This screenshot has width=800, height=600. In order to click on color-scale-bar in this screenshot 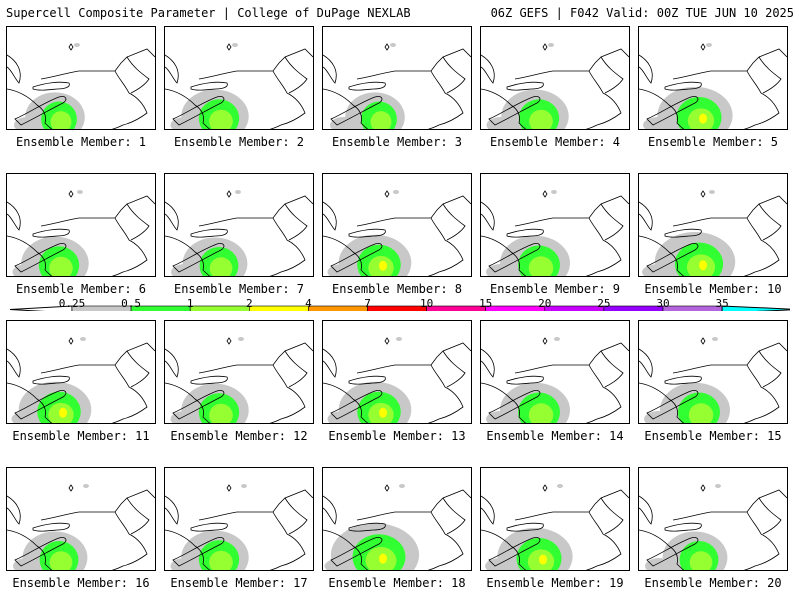, I will do `click(400, 308)`.